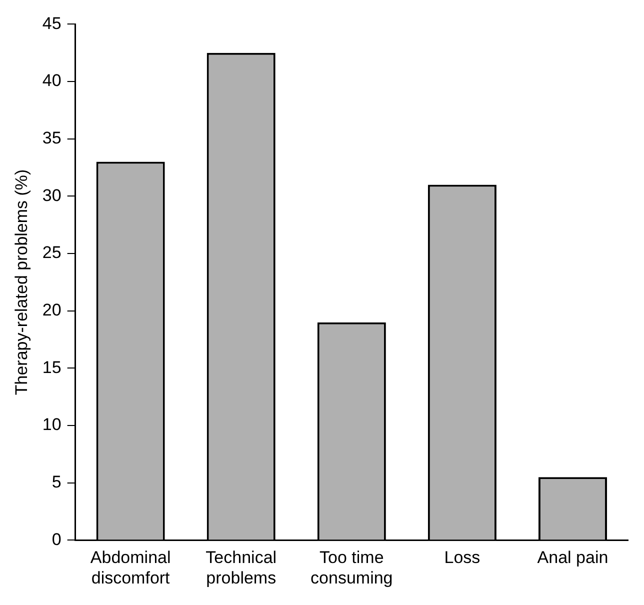 The height and width of the screenshot is (605, 644). I want to click on y-tick-label: 45, so click(52, 23).